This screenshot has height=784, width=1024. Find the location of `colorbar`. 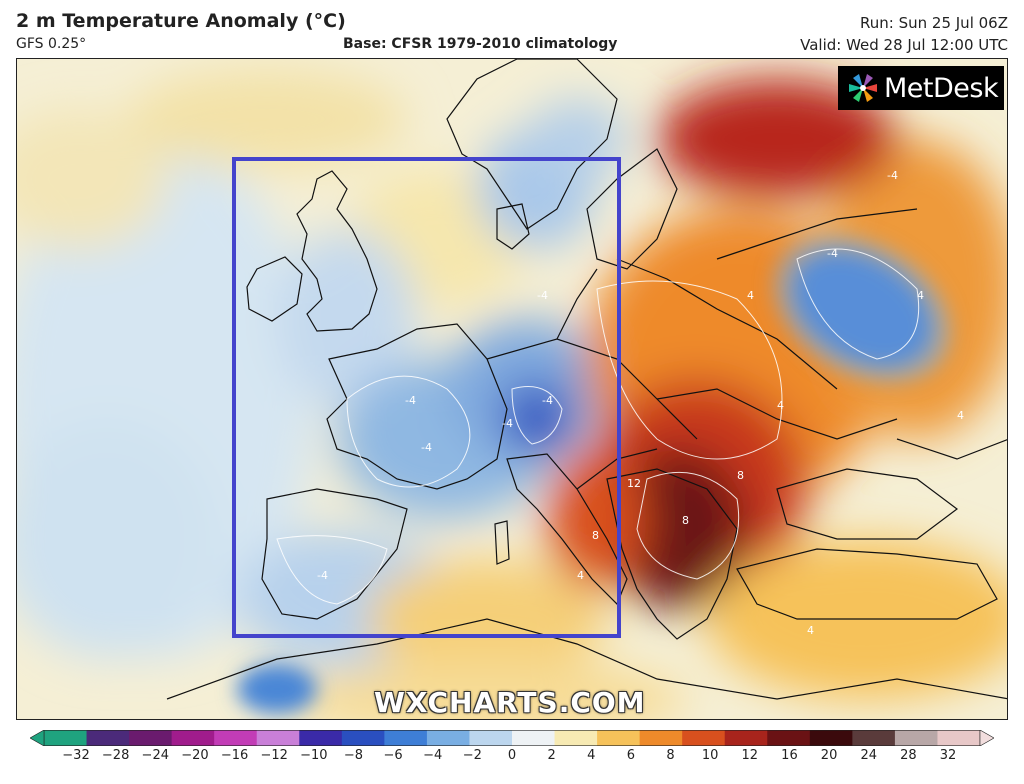

colorbar is located at coordinates (512, 738).